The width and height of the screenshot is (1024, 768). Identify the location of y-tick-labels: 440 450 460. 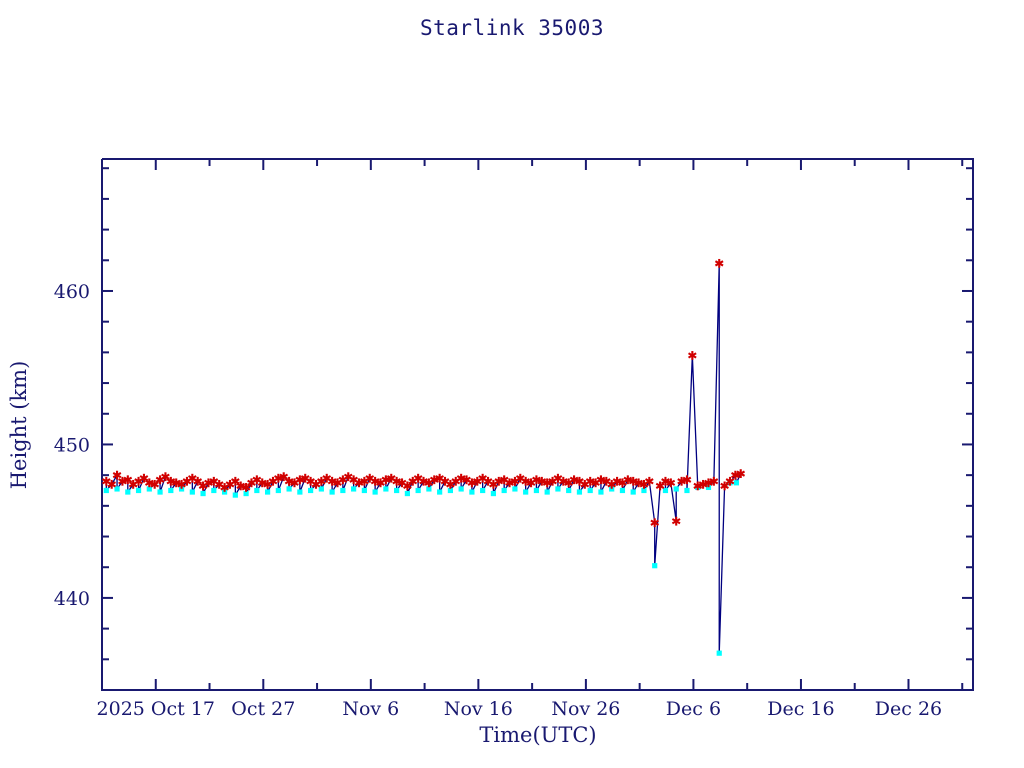
(72, 445).